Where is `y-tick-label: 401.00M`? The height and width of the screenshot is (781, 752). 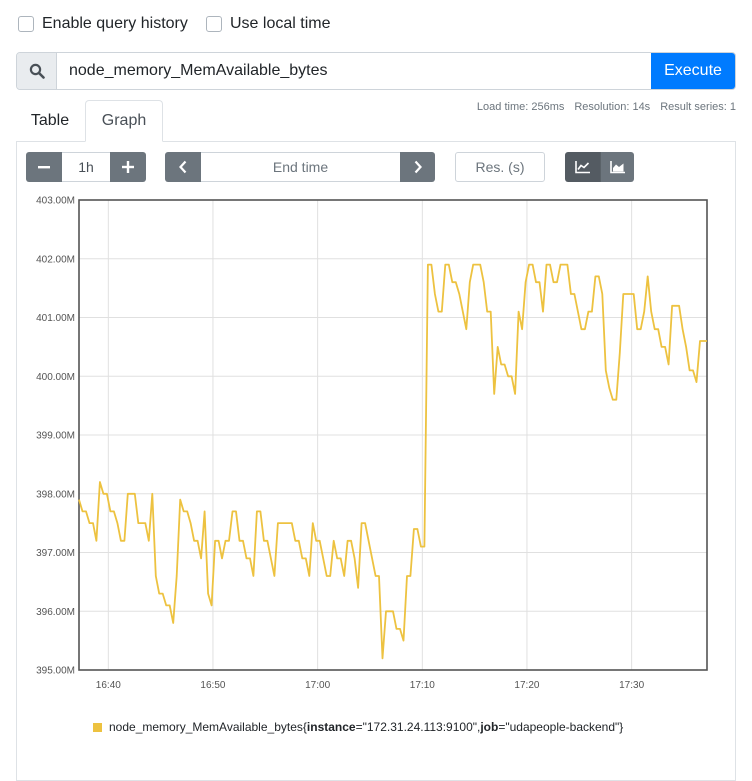 y-tick-label: 401.00M is located at coordinates (55, 318).